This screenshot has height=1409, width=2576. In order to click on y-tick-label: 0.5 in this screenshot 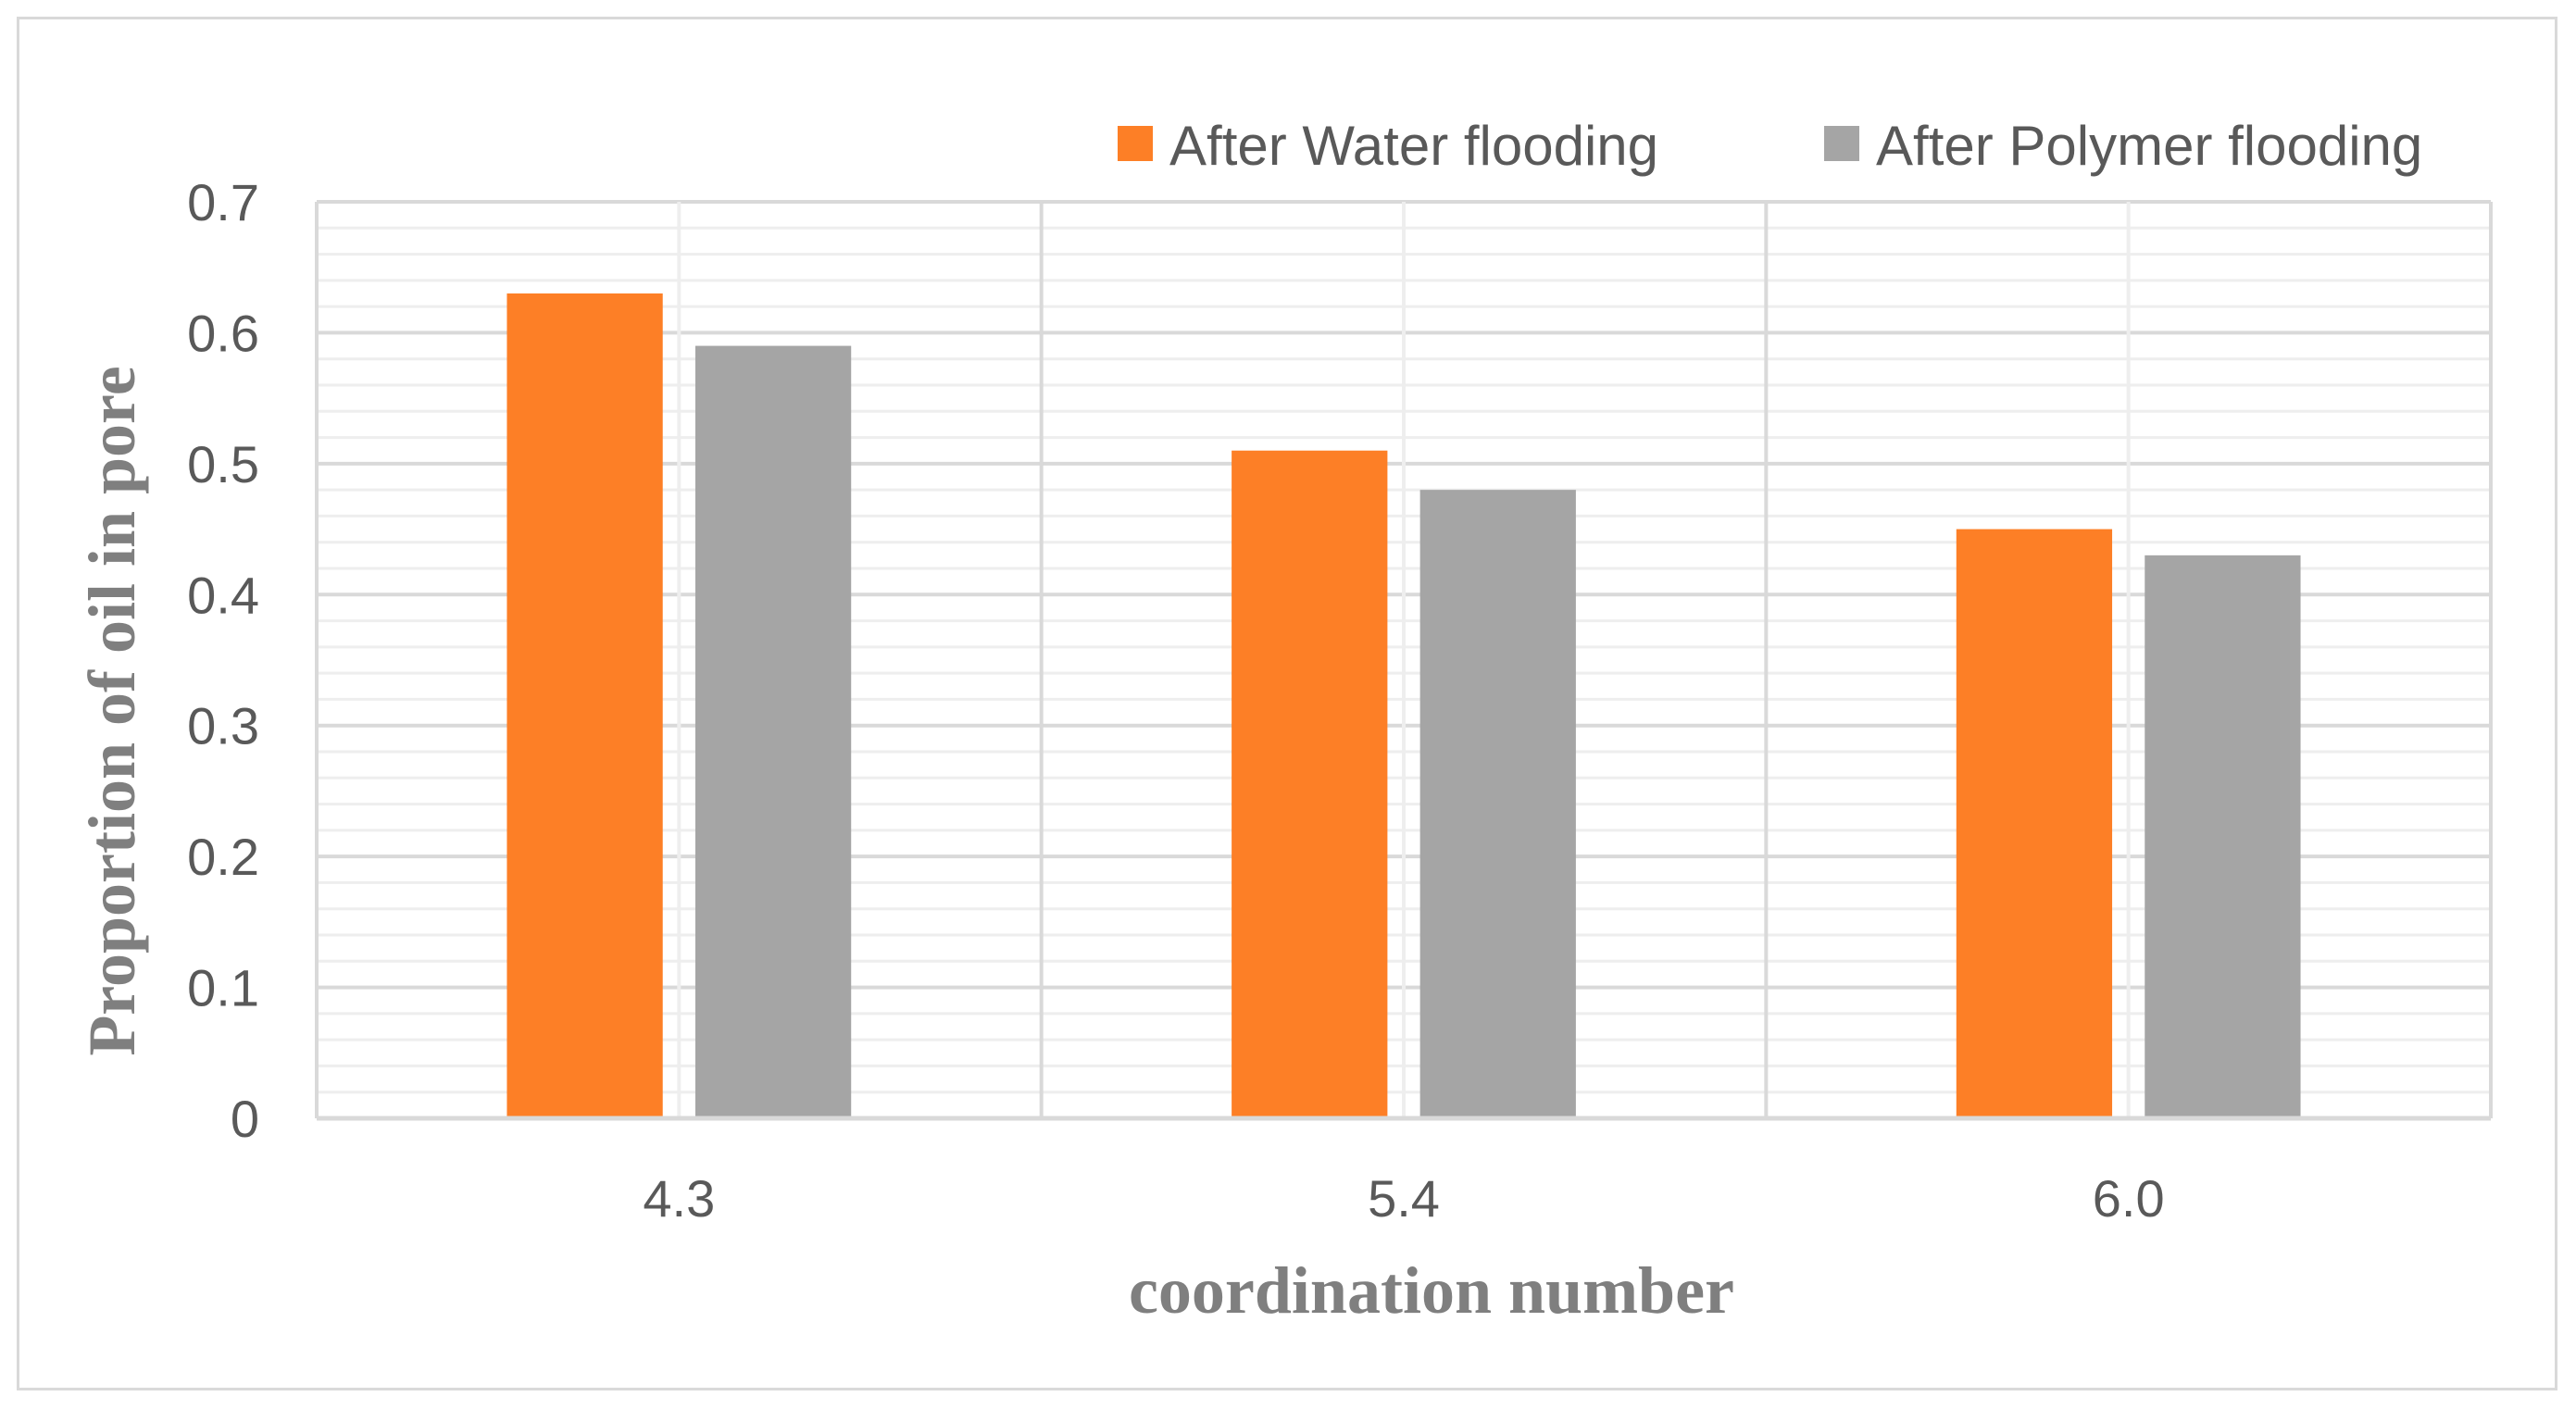, I will do `click(223, 464)`.